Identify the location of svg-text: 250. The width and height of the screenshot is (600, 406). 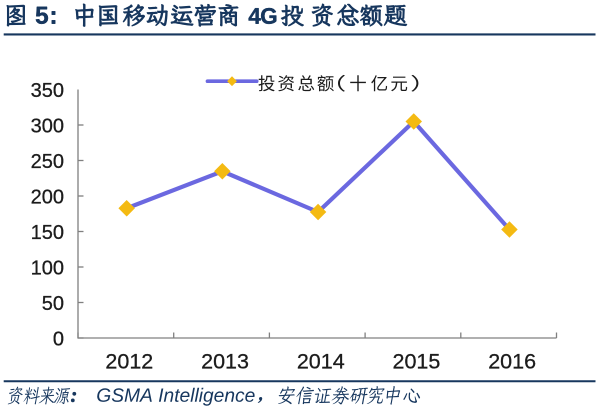
(47, 162).